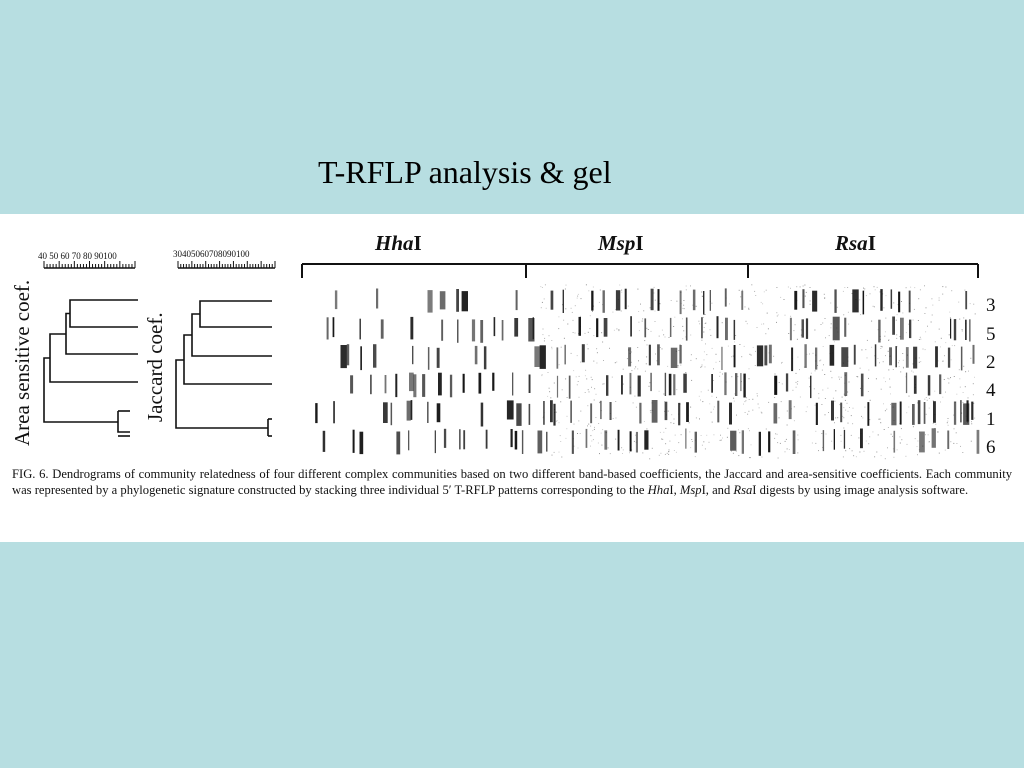  What do you see at coordinates (855, 243) in the screenshot?
I see `enzyme-label-rsai: RsaI` at bounding box center [855, 243].